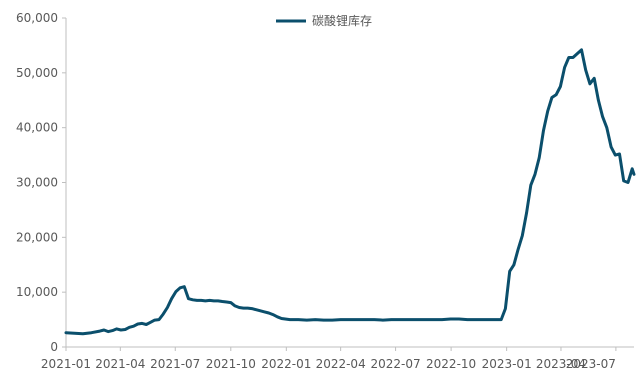 Image resolution: width=638 pixels, height=374 pixels. What do you see at coordinates (396, 364) in the screenshot?
I see `x-tick-label: 2022-07` at bounding box center [396, 364].